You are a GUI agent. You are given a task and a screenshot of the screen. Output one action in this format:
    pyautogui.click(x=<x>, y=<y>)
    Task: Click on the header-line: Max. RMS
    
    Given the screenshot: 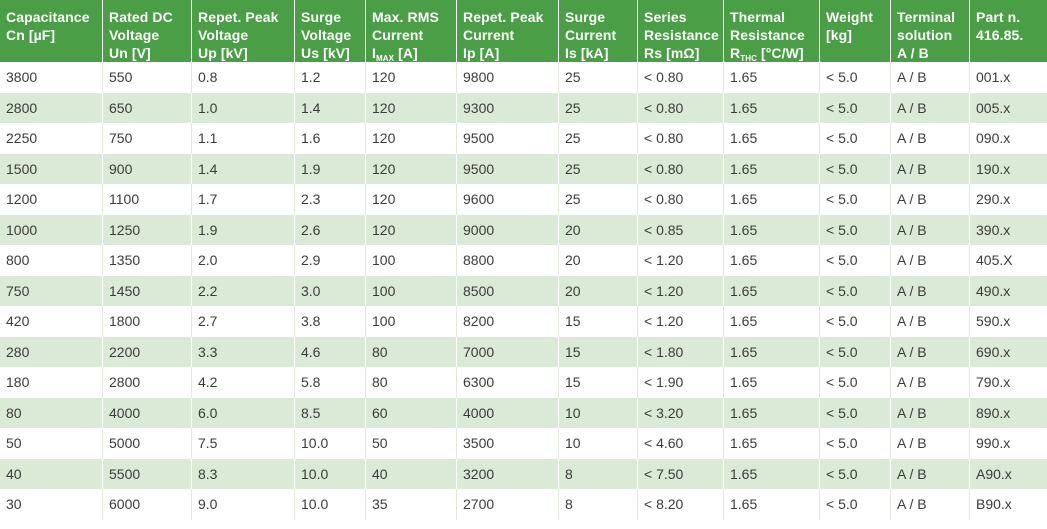 What is the action you would take?
    pyautogui.click(x=405, y=17)
    